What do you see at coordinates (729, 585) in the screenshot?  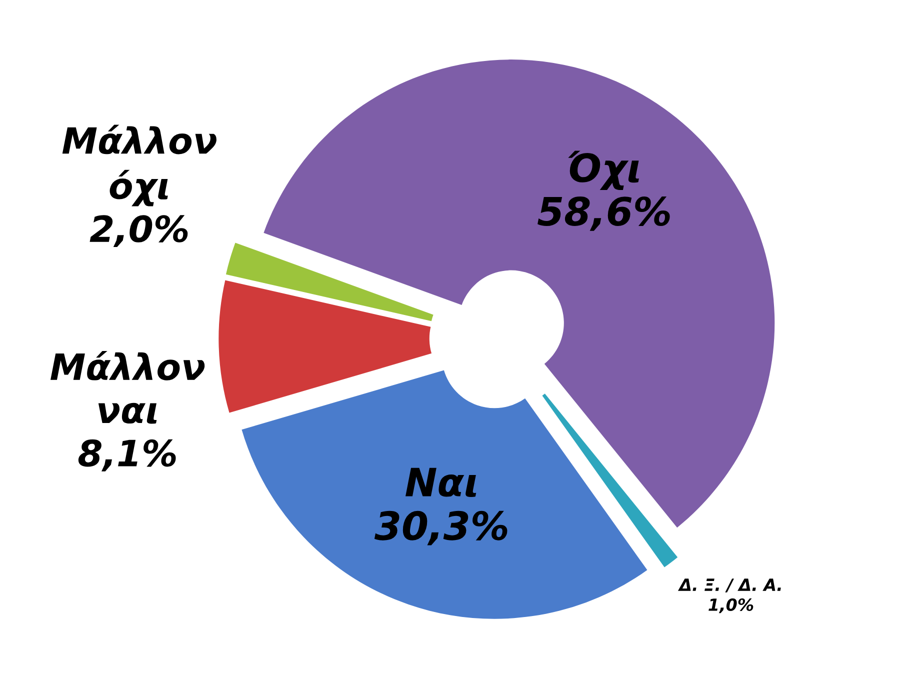 I see `slice-label: Δ. Ξ. / Δ. Α.` at bounding box center [729, 585].